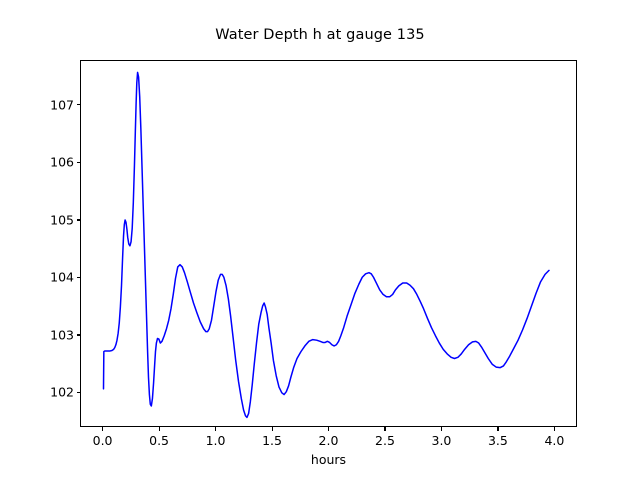 This screenshot has width=640, height=480. I want to click on y-tick-label: 103, so click(62, 335).